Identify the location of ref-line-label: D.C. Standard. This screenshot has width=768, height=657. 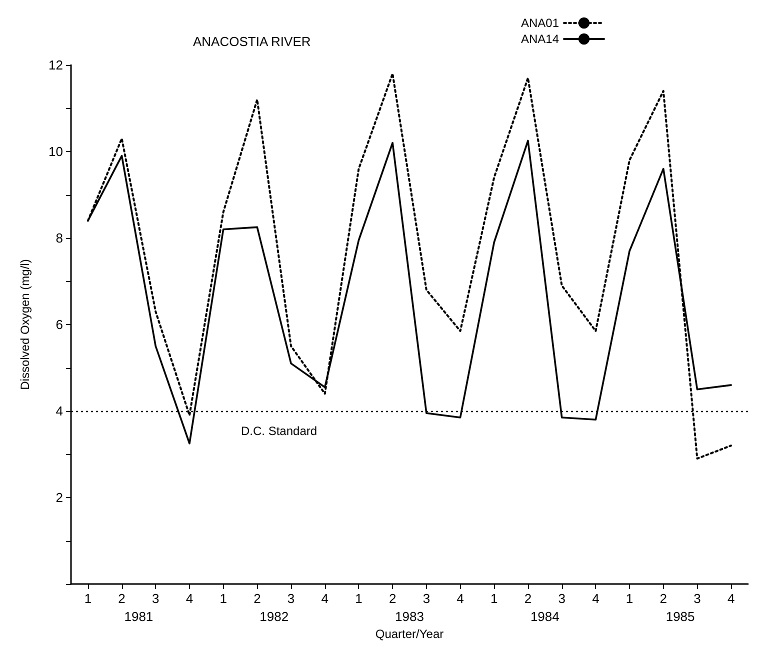
(279, 431).